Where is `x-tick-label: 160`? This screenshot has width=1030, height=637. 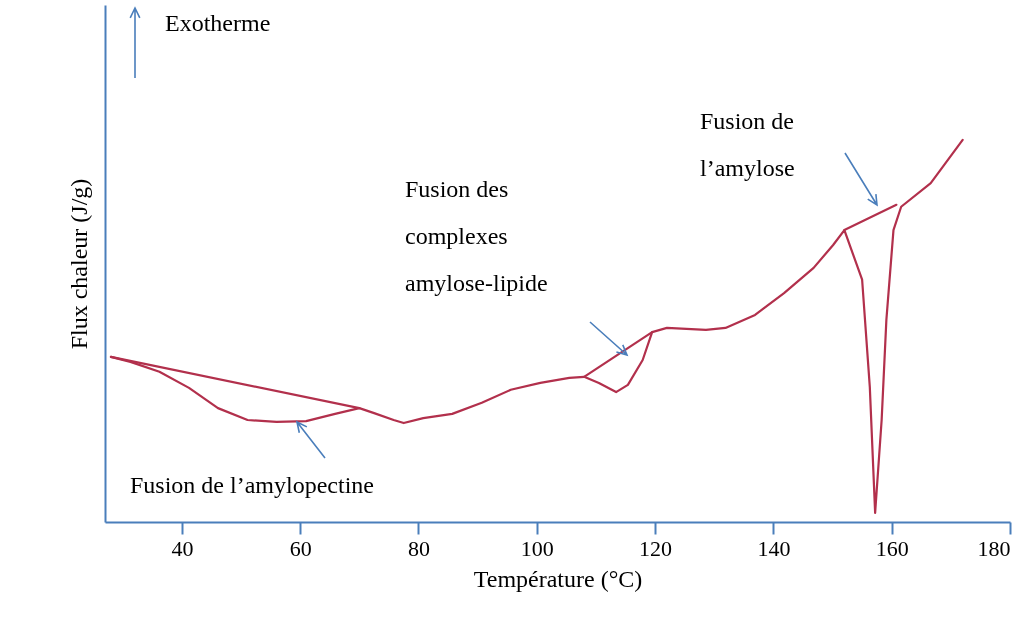 x-tick-label: 160 is located at coordinates (892, 548).